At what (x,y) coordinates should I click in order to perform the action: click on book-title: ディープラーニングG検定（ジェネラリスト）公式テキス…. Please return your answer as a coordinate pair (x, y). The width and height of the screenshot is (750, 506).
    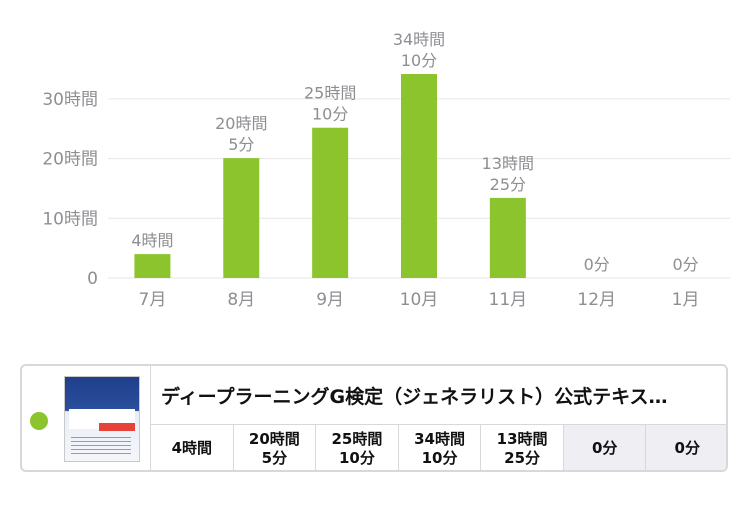
    Looking at the image, I should click on (414, 397).